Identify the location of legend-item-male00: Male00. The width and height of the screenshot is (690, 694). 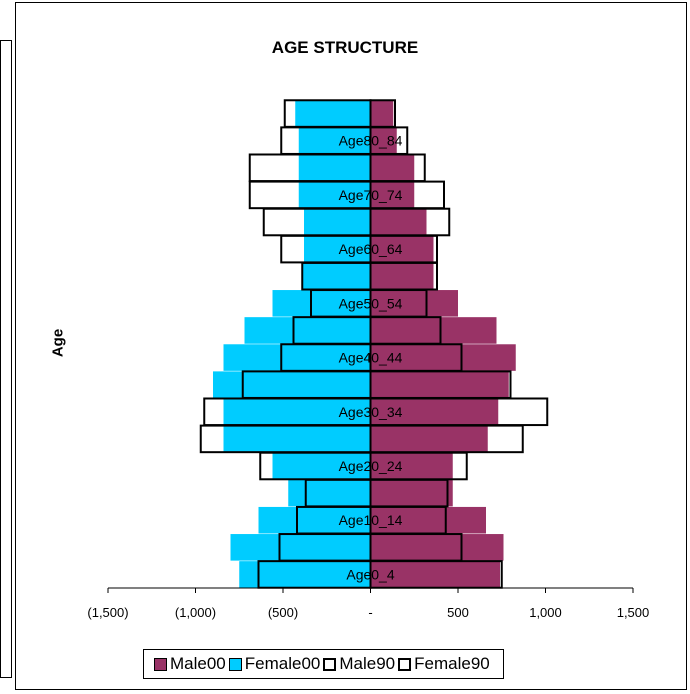
(190, 664).